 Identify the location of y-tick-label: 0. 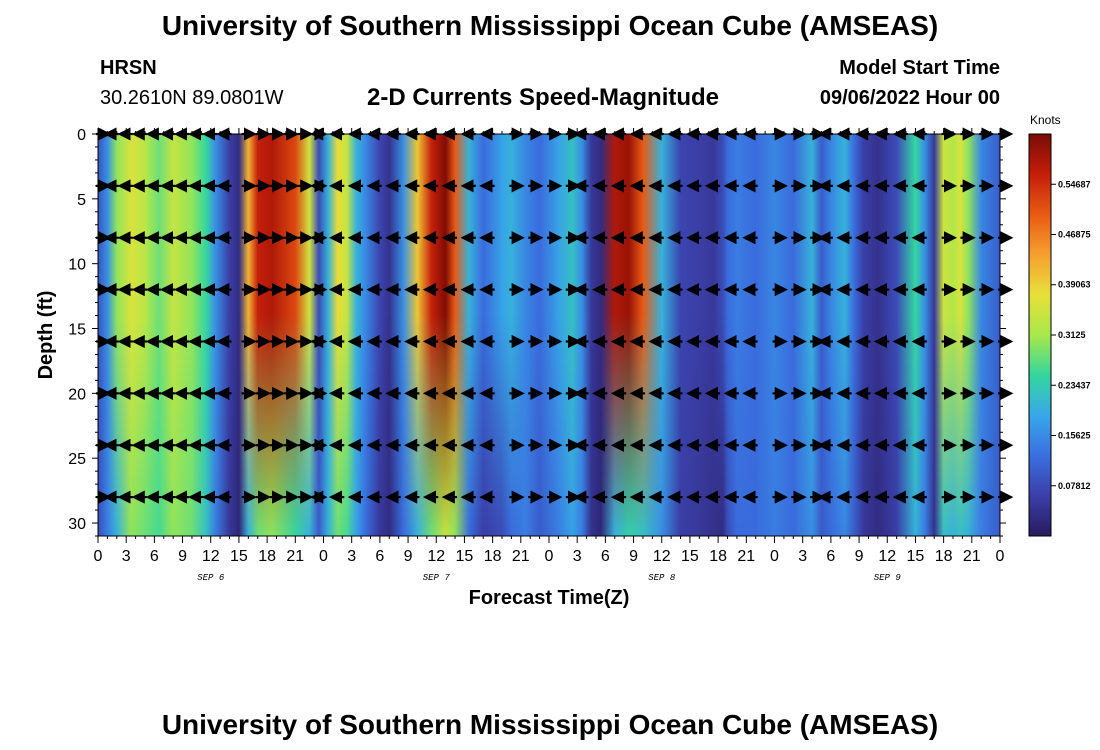
(81, 135).